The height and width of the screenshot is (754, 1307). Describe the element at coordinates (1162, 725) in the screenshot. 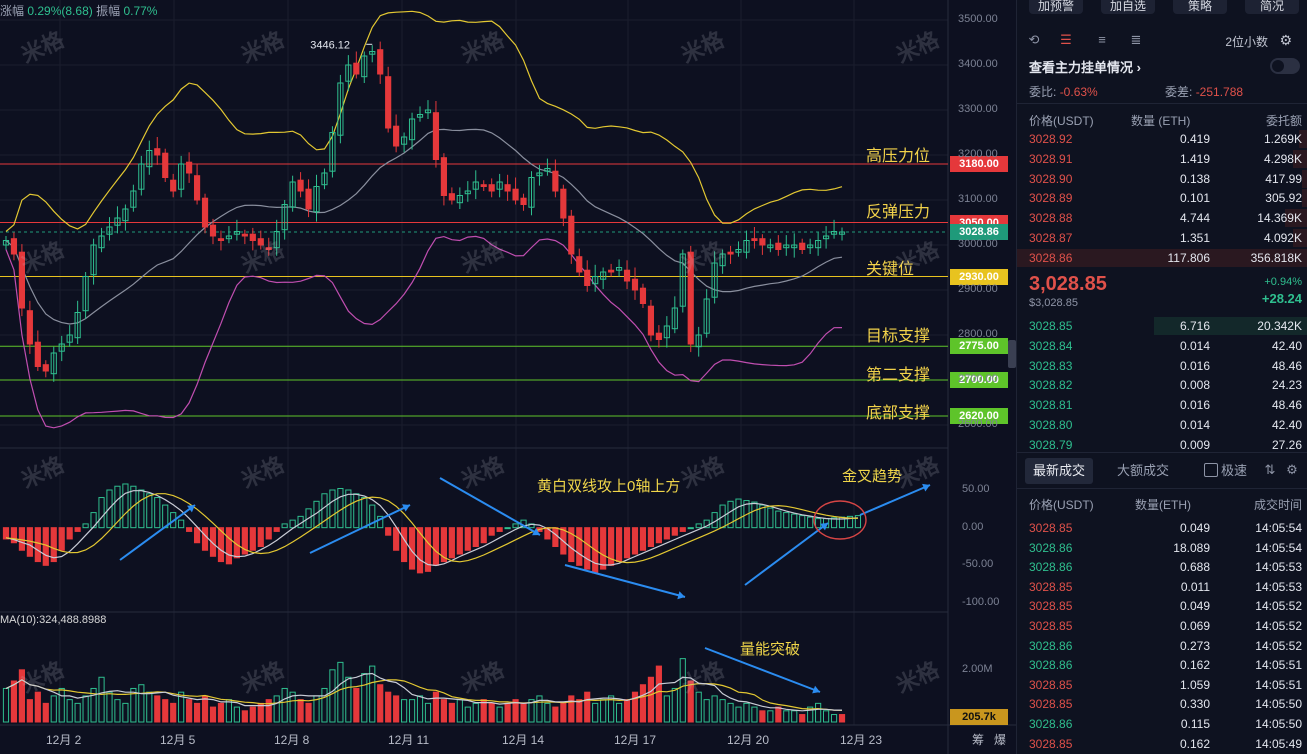

I see `trade-row: 3028.86 0.115 14:05:50` at that location.